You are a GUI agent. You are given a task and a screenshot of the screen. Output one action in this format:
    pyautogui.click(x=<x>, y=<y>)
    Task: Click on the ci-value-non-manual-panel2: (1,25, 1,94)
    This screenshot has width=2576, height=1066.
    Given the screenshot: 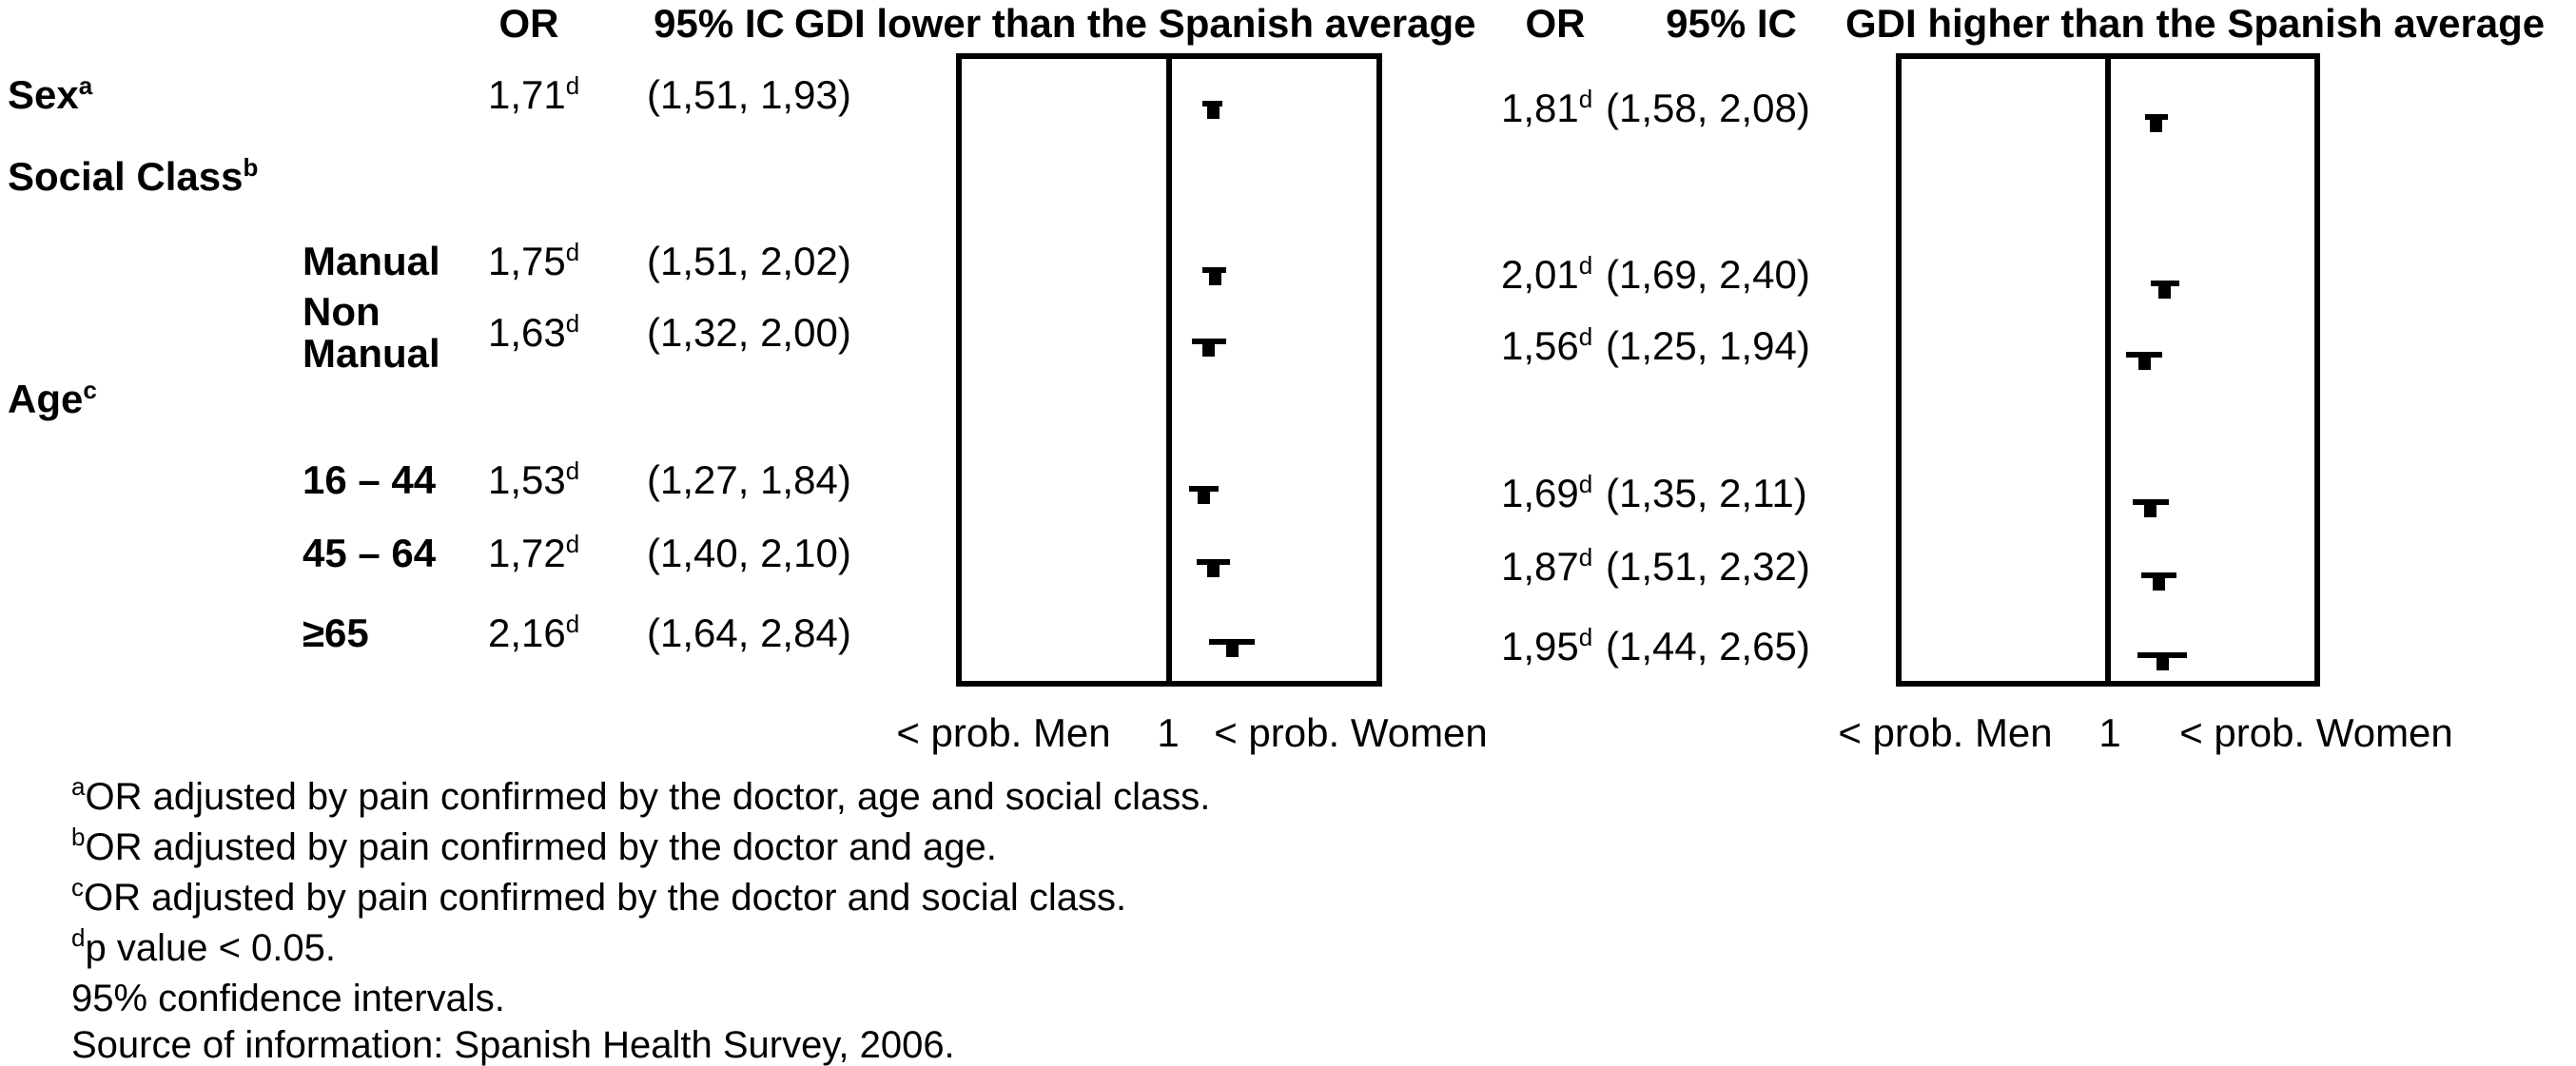 What is the action you would take?
    pyautogui.click(x=1708, y=345)
    